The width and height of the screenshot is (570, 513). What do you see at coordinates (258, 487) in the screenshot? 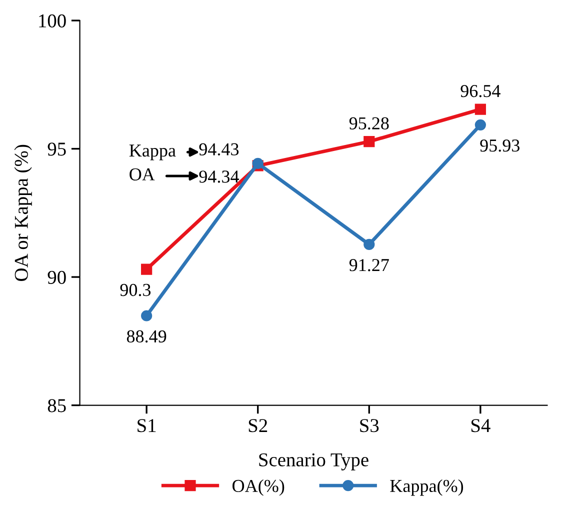
I see `legend-label: OA(%)` at bounding box center [258, 487].